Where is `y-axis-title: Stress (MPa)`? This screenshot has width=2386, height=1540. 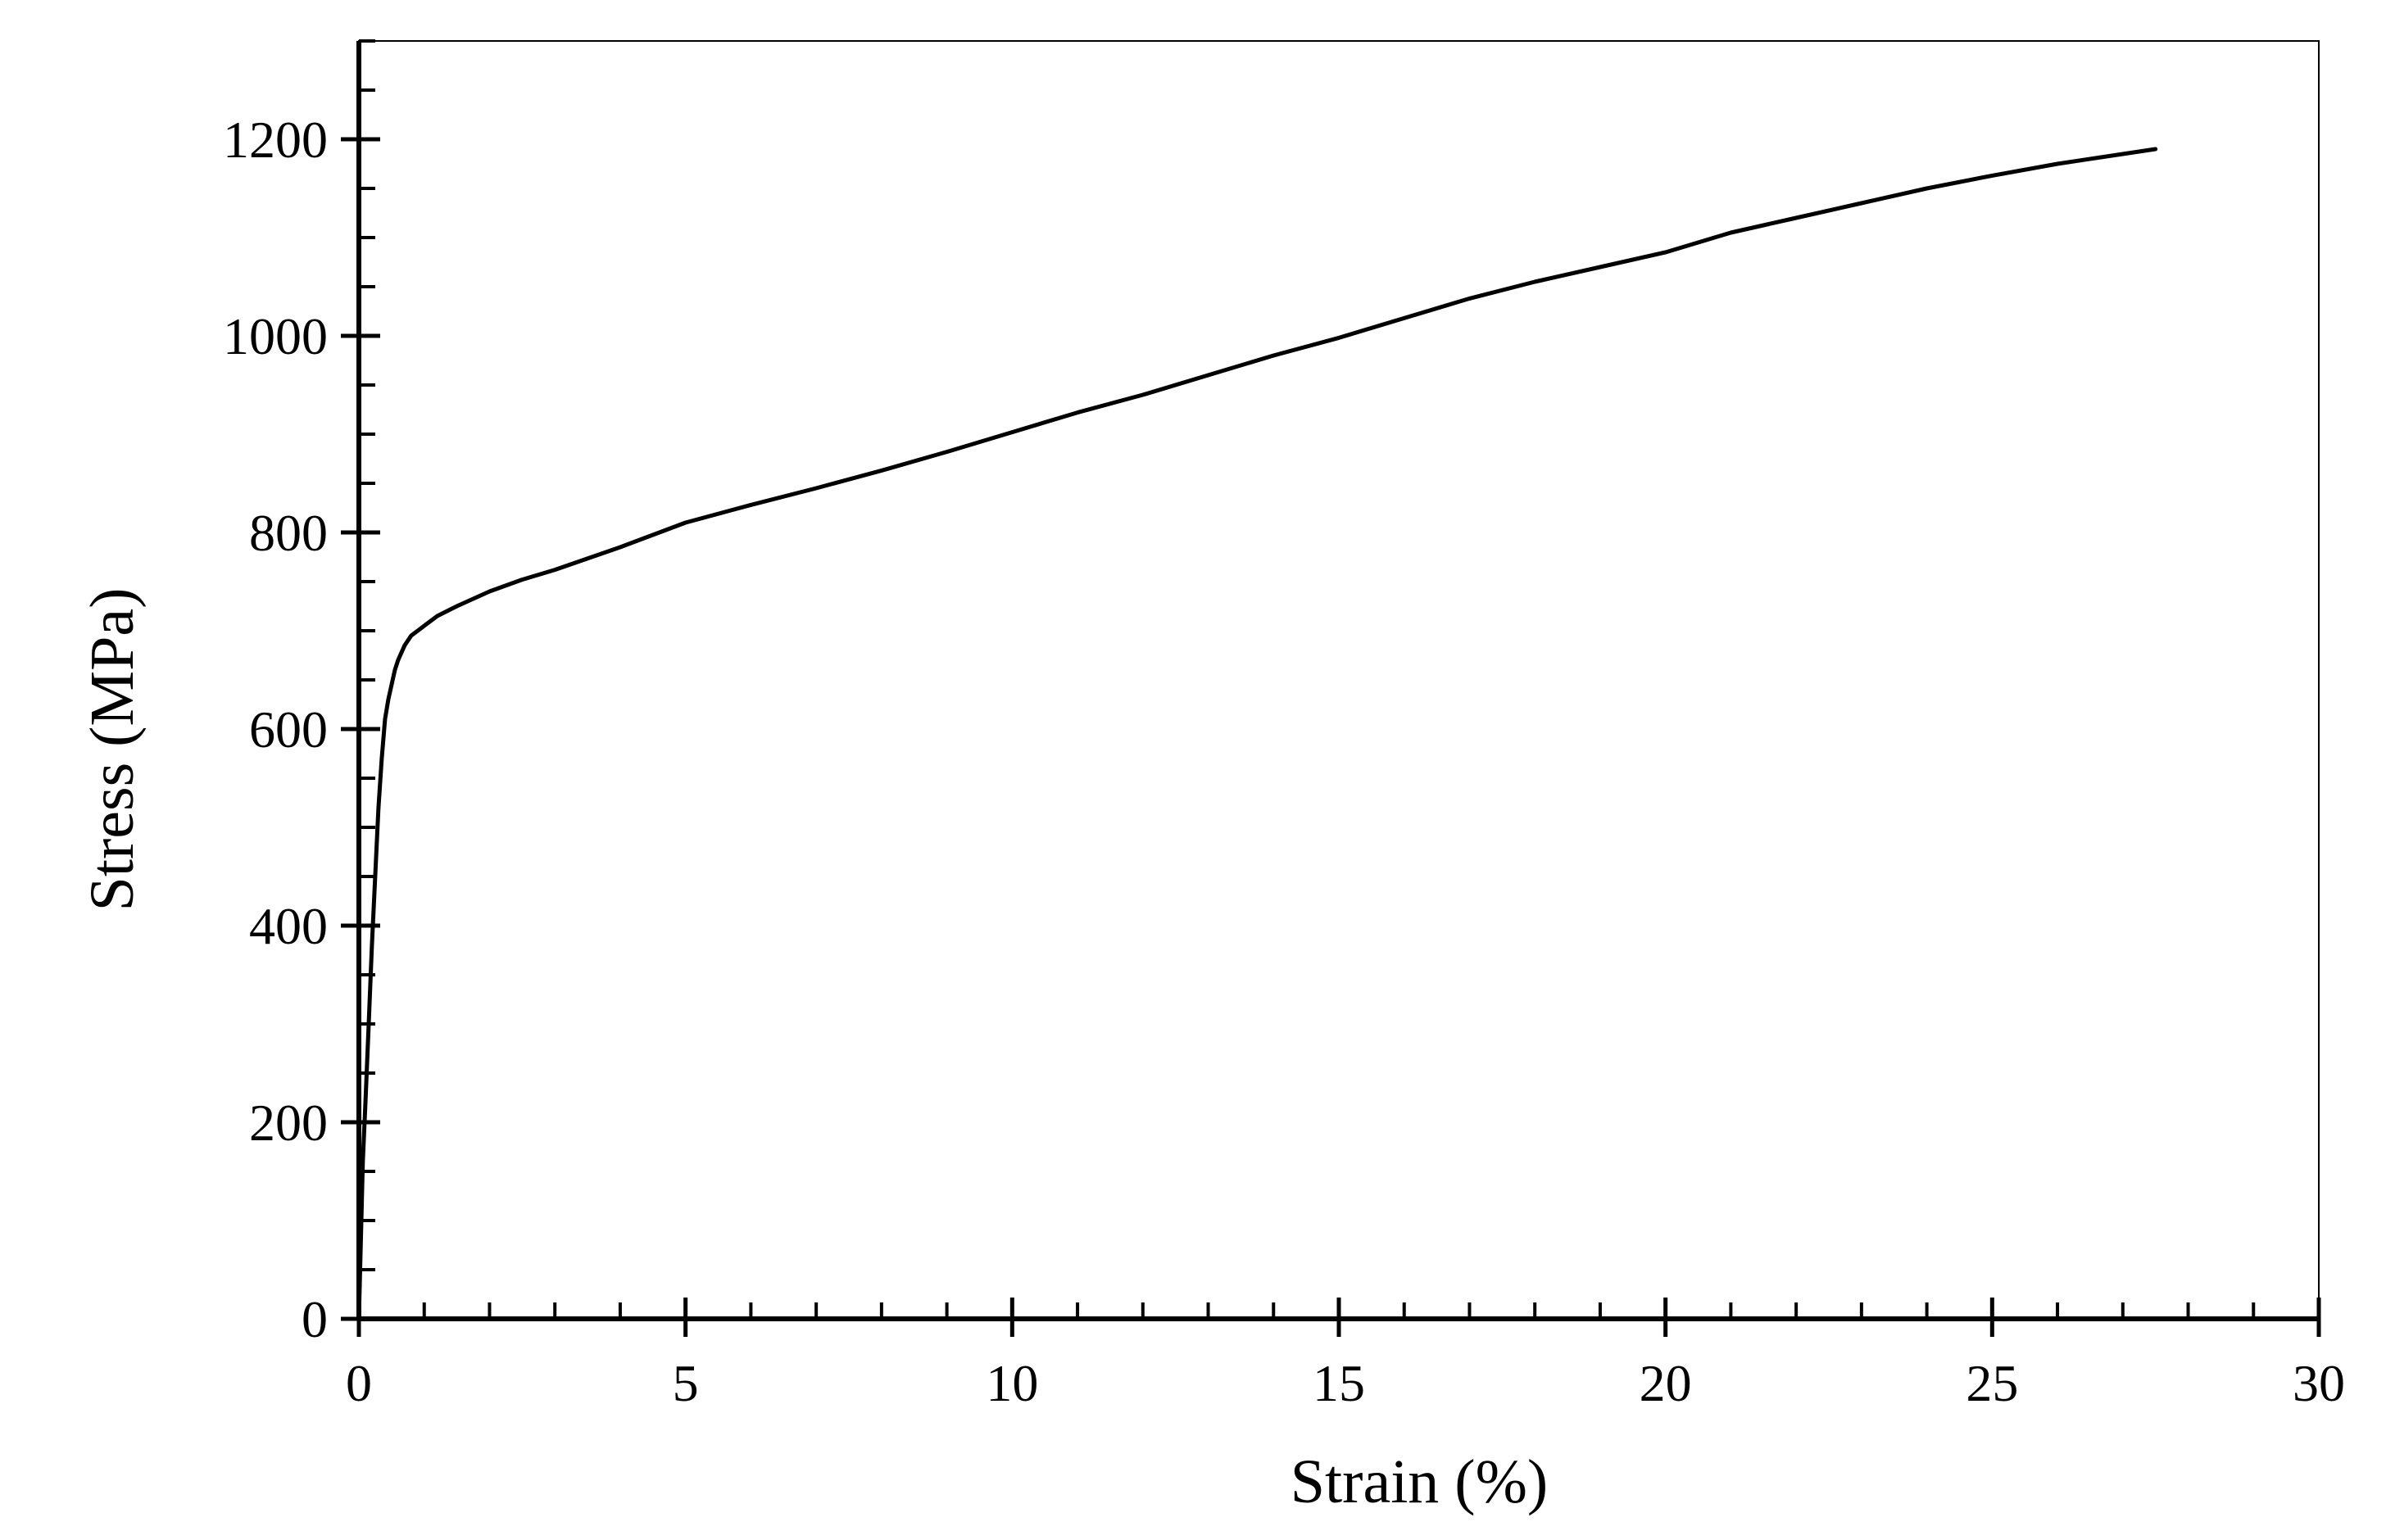
y-axis-title: Stress (MPa) is located at coordinates (112, 750).